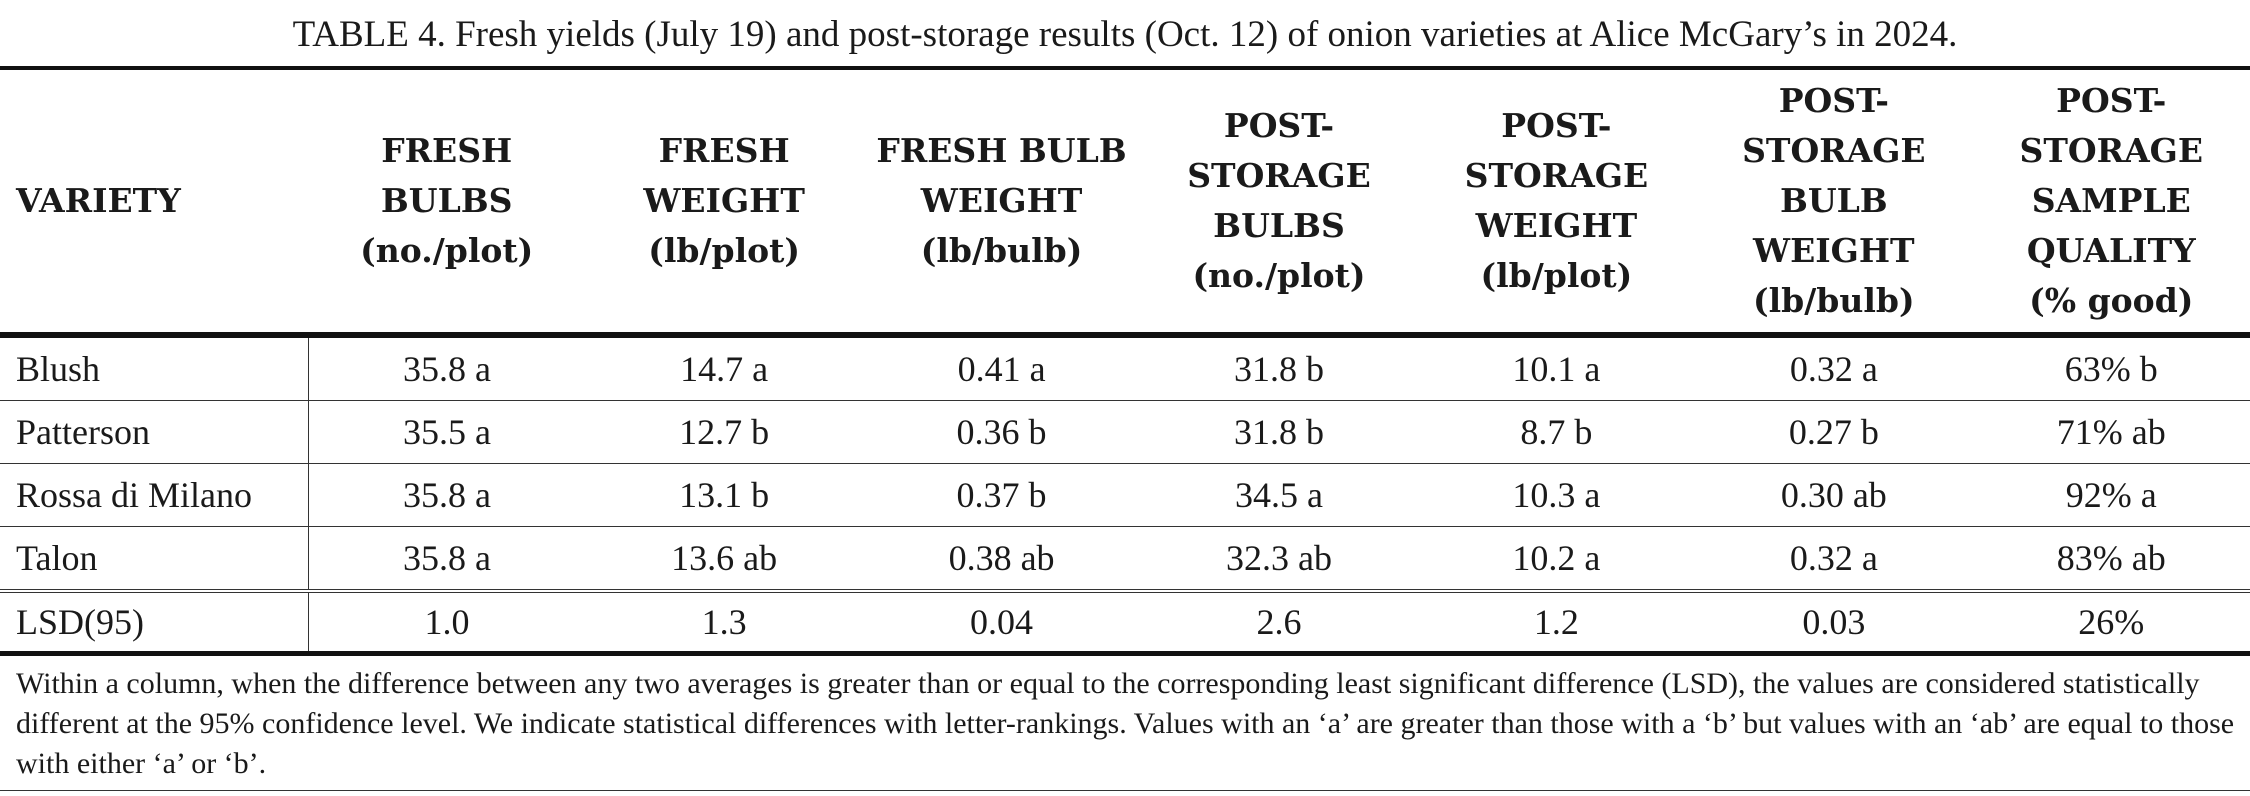 The height and width of the screenshot is (796, 2250). I want to click on header-line: (% good), so click(2111, 300).